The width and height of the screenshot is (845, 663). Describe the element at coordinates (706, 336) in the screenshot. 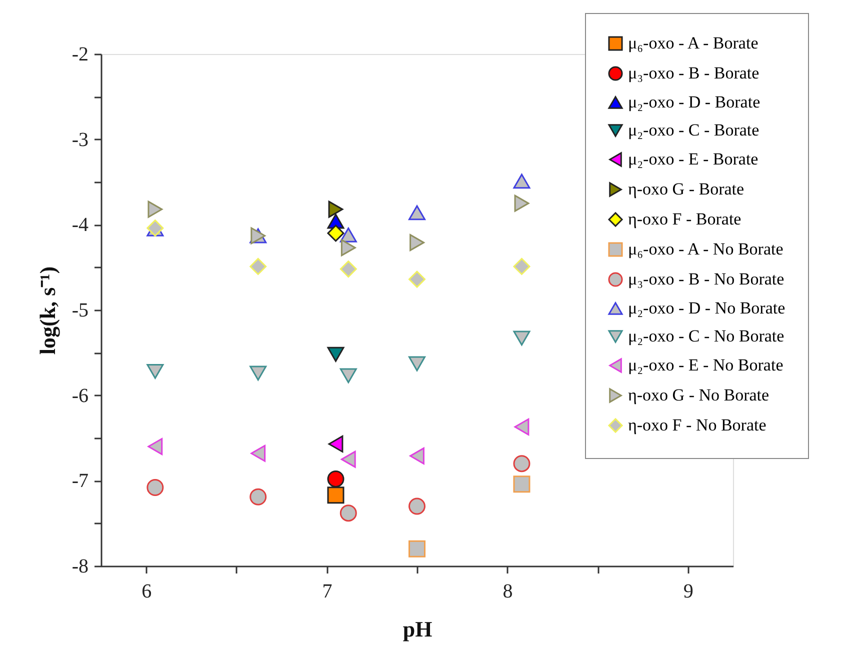

I see `legend-label: μ₂-oxo - C - No Borate` at that location.